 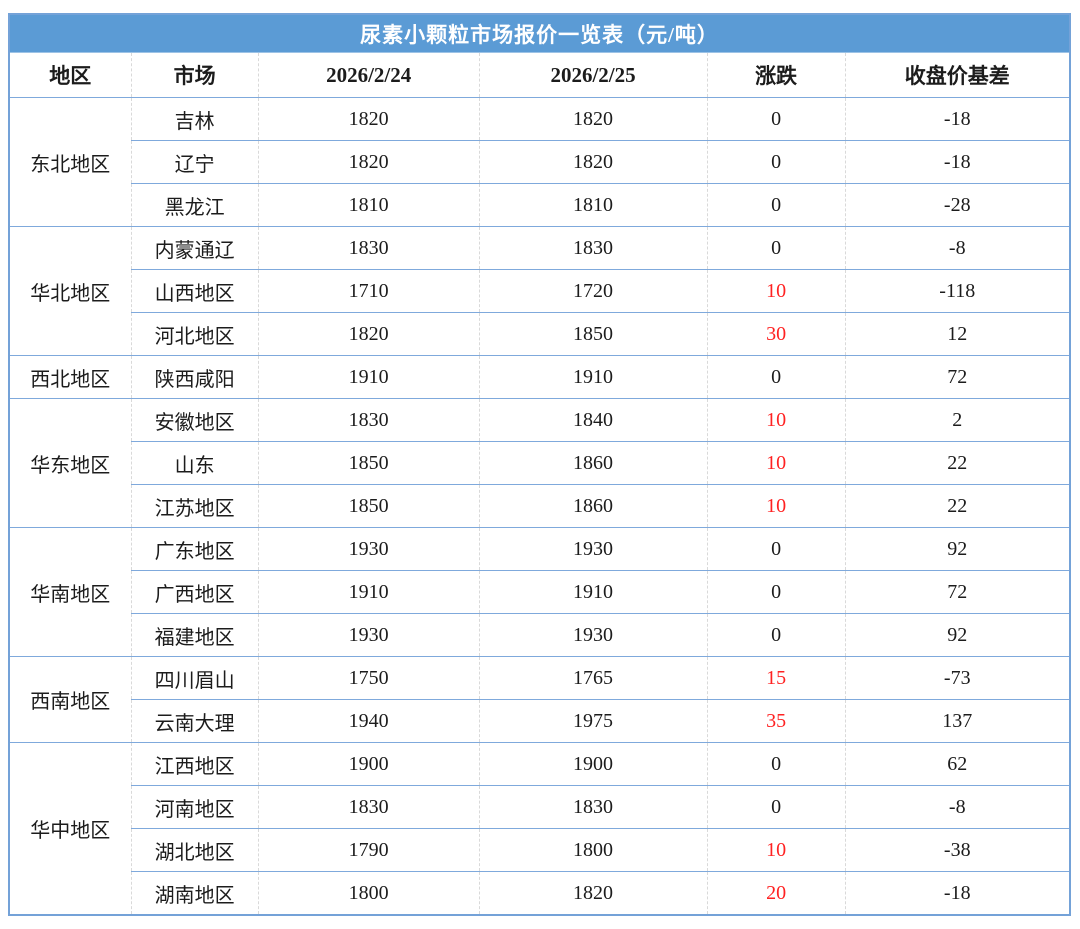 What do you see at coordinates (593, 721) in the screenshot?
I see `price-cell: 1975` at bounding box center [593, 721].